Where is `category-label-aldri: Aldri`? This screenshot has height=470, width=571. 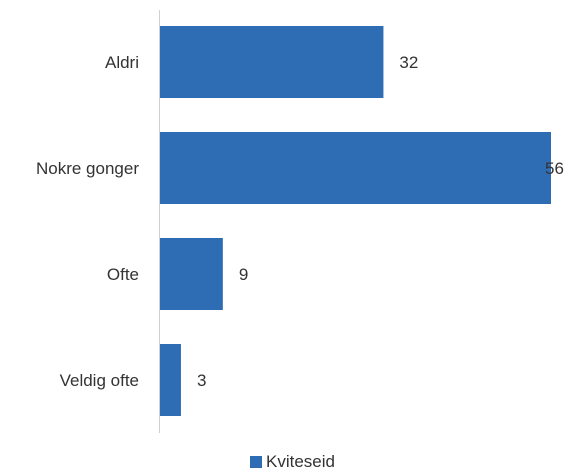 category-label-aldri: Aldri is located at coordinates (122, 62).